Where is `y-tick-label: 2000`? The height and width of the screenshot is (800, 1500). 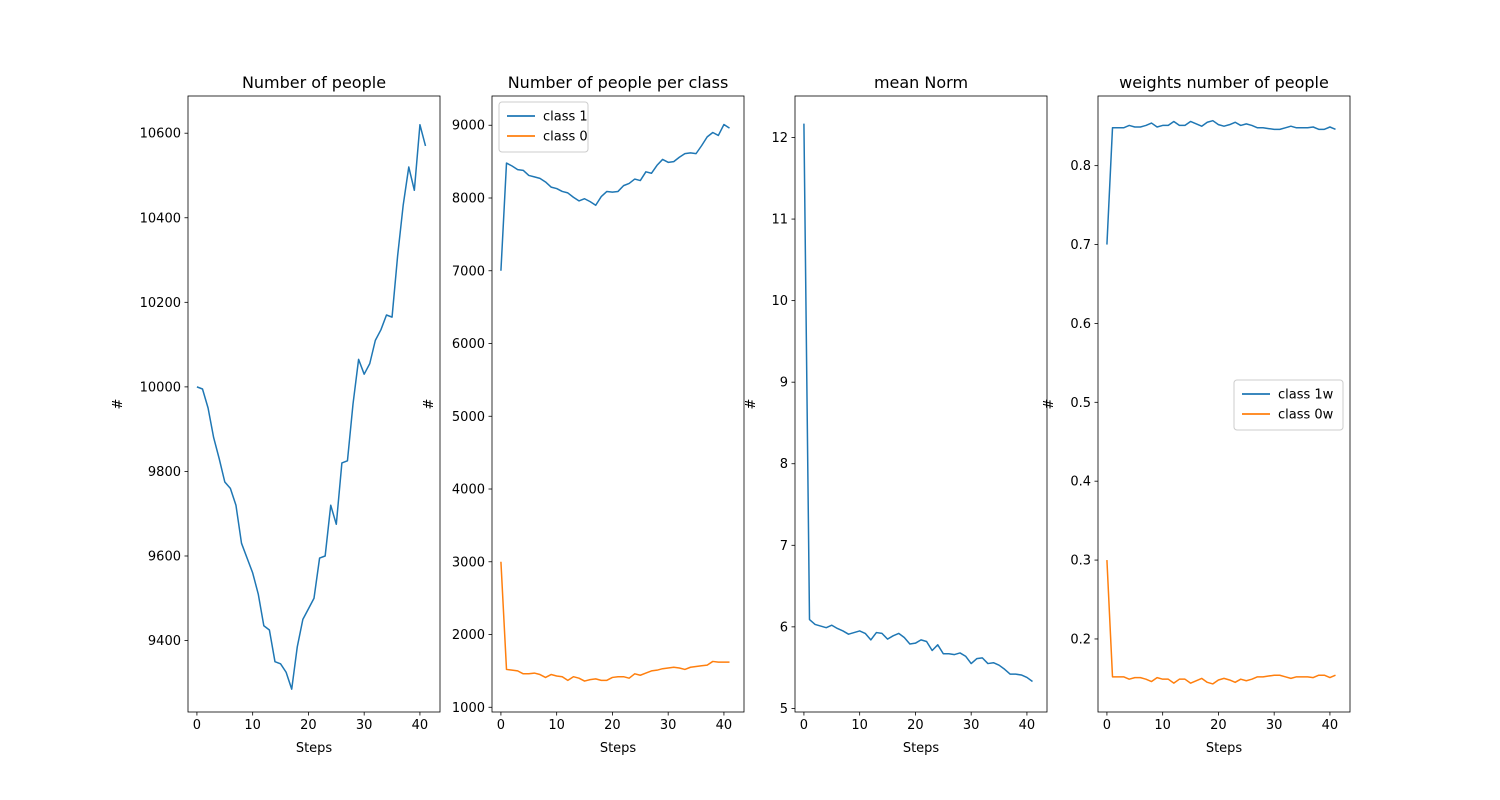 y-tick-label: 2000 is located at coordinates (468, 635).